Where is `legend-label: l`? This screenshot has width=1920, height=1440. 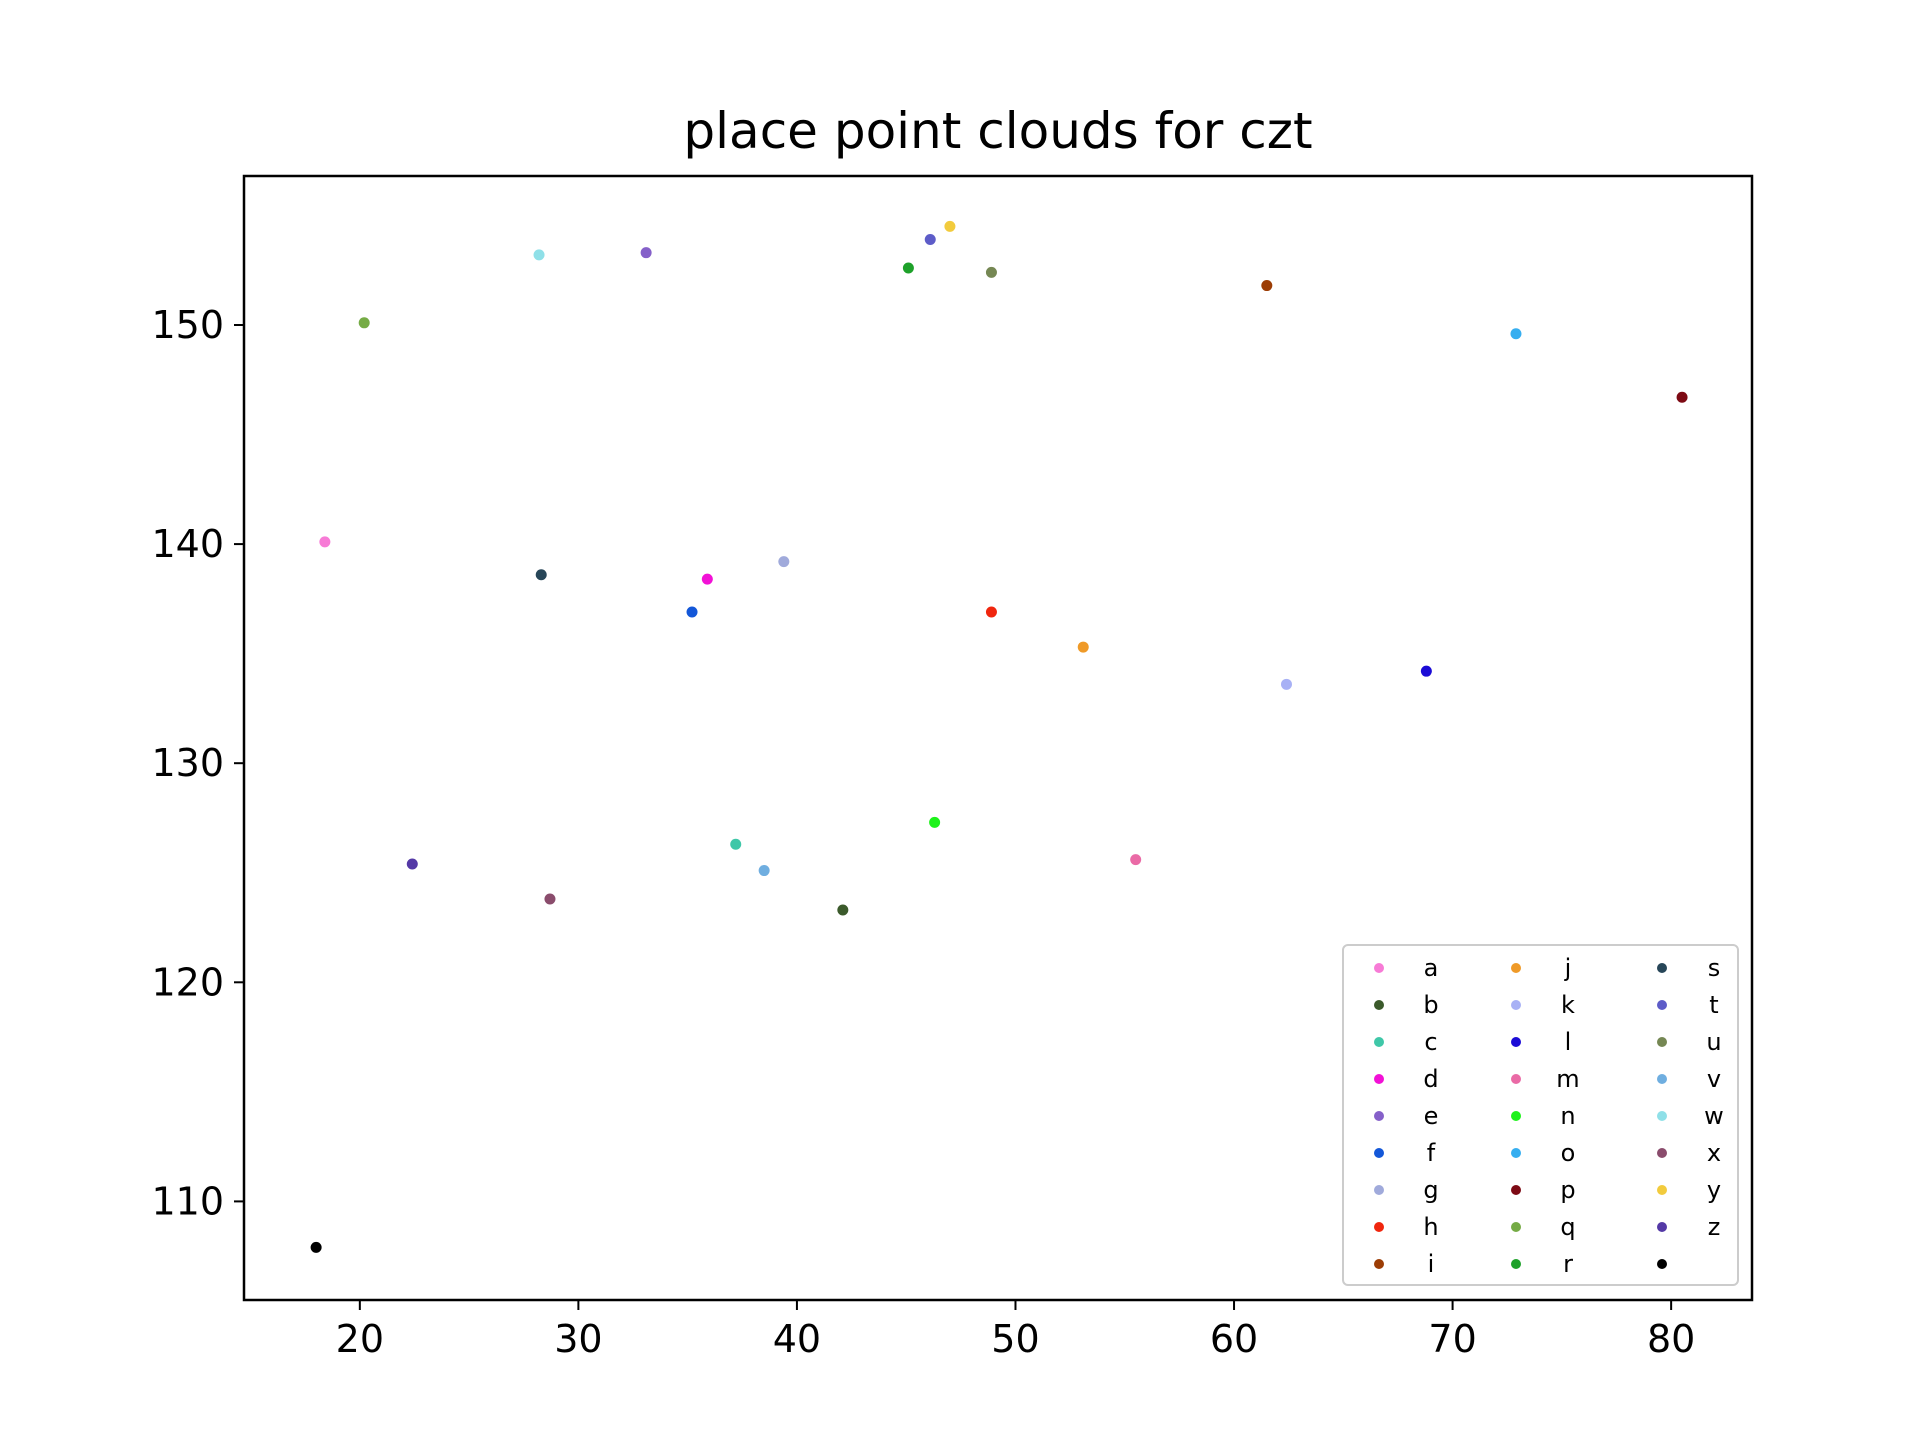
legend-label: l is located at coordinates (1568, 1042).